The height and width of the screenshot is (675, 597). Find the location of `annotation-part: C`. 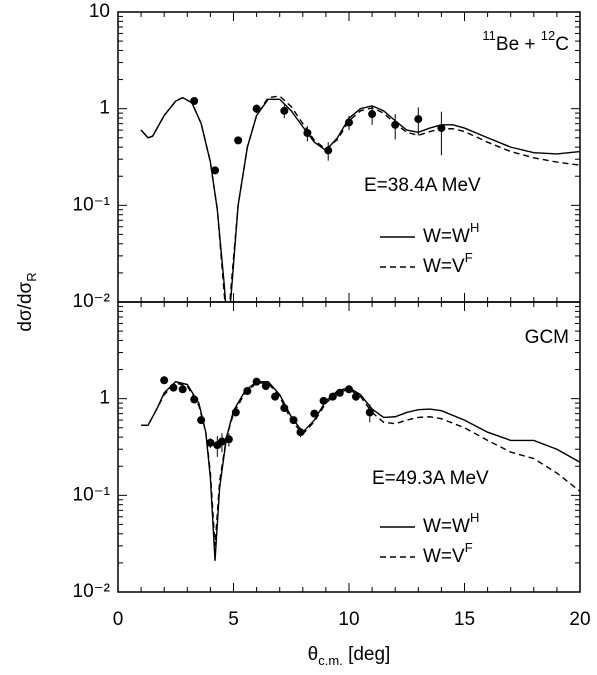

annotation-part: C is located at coordinates (562, 44).